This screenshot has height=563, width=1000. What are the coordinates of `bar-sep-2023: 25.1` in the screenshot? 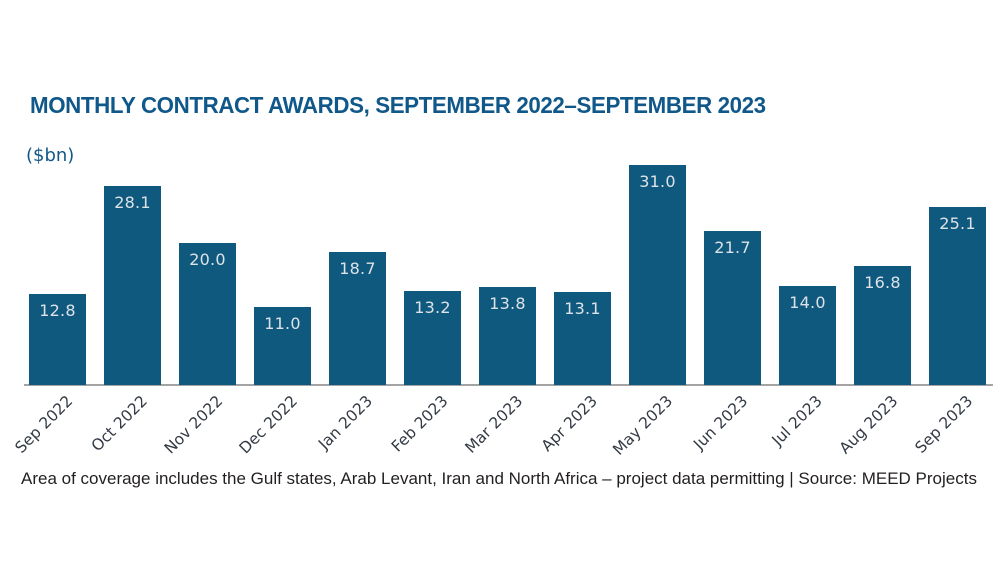 It's located at (957, 296).